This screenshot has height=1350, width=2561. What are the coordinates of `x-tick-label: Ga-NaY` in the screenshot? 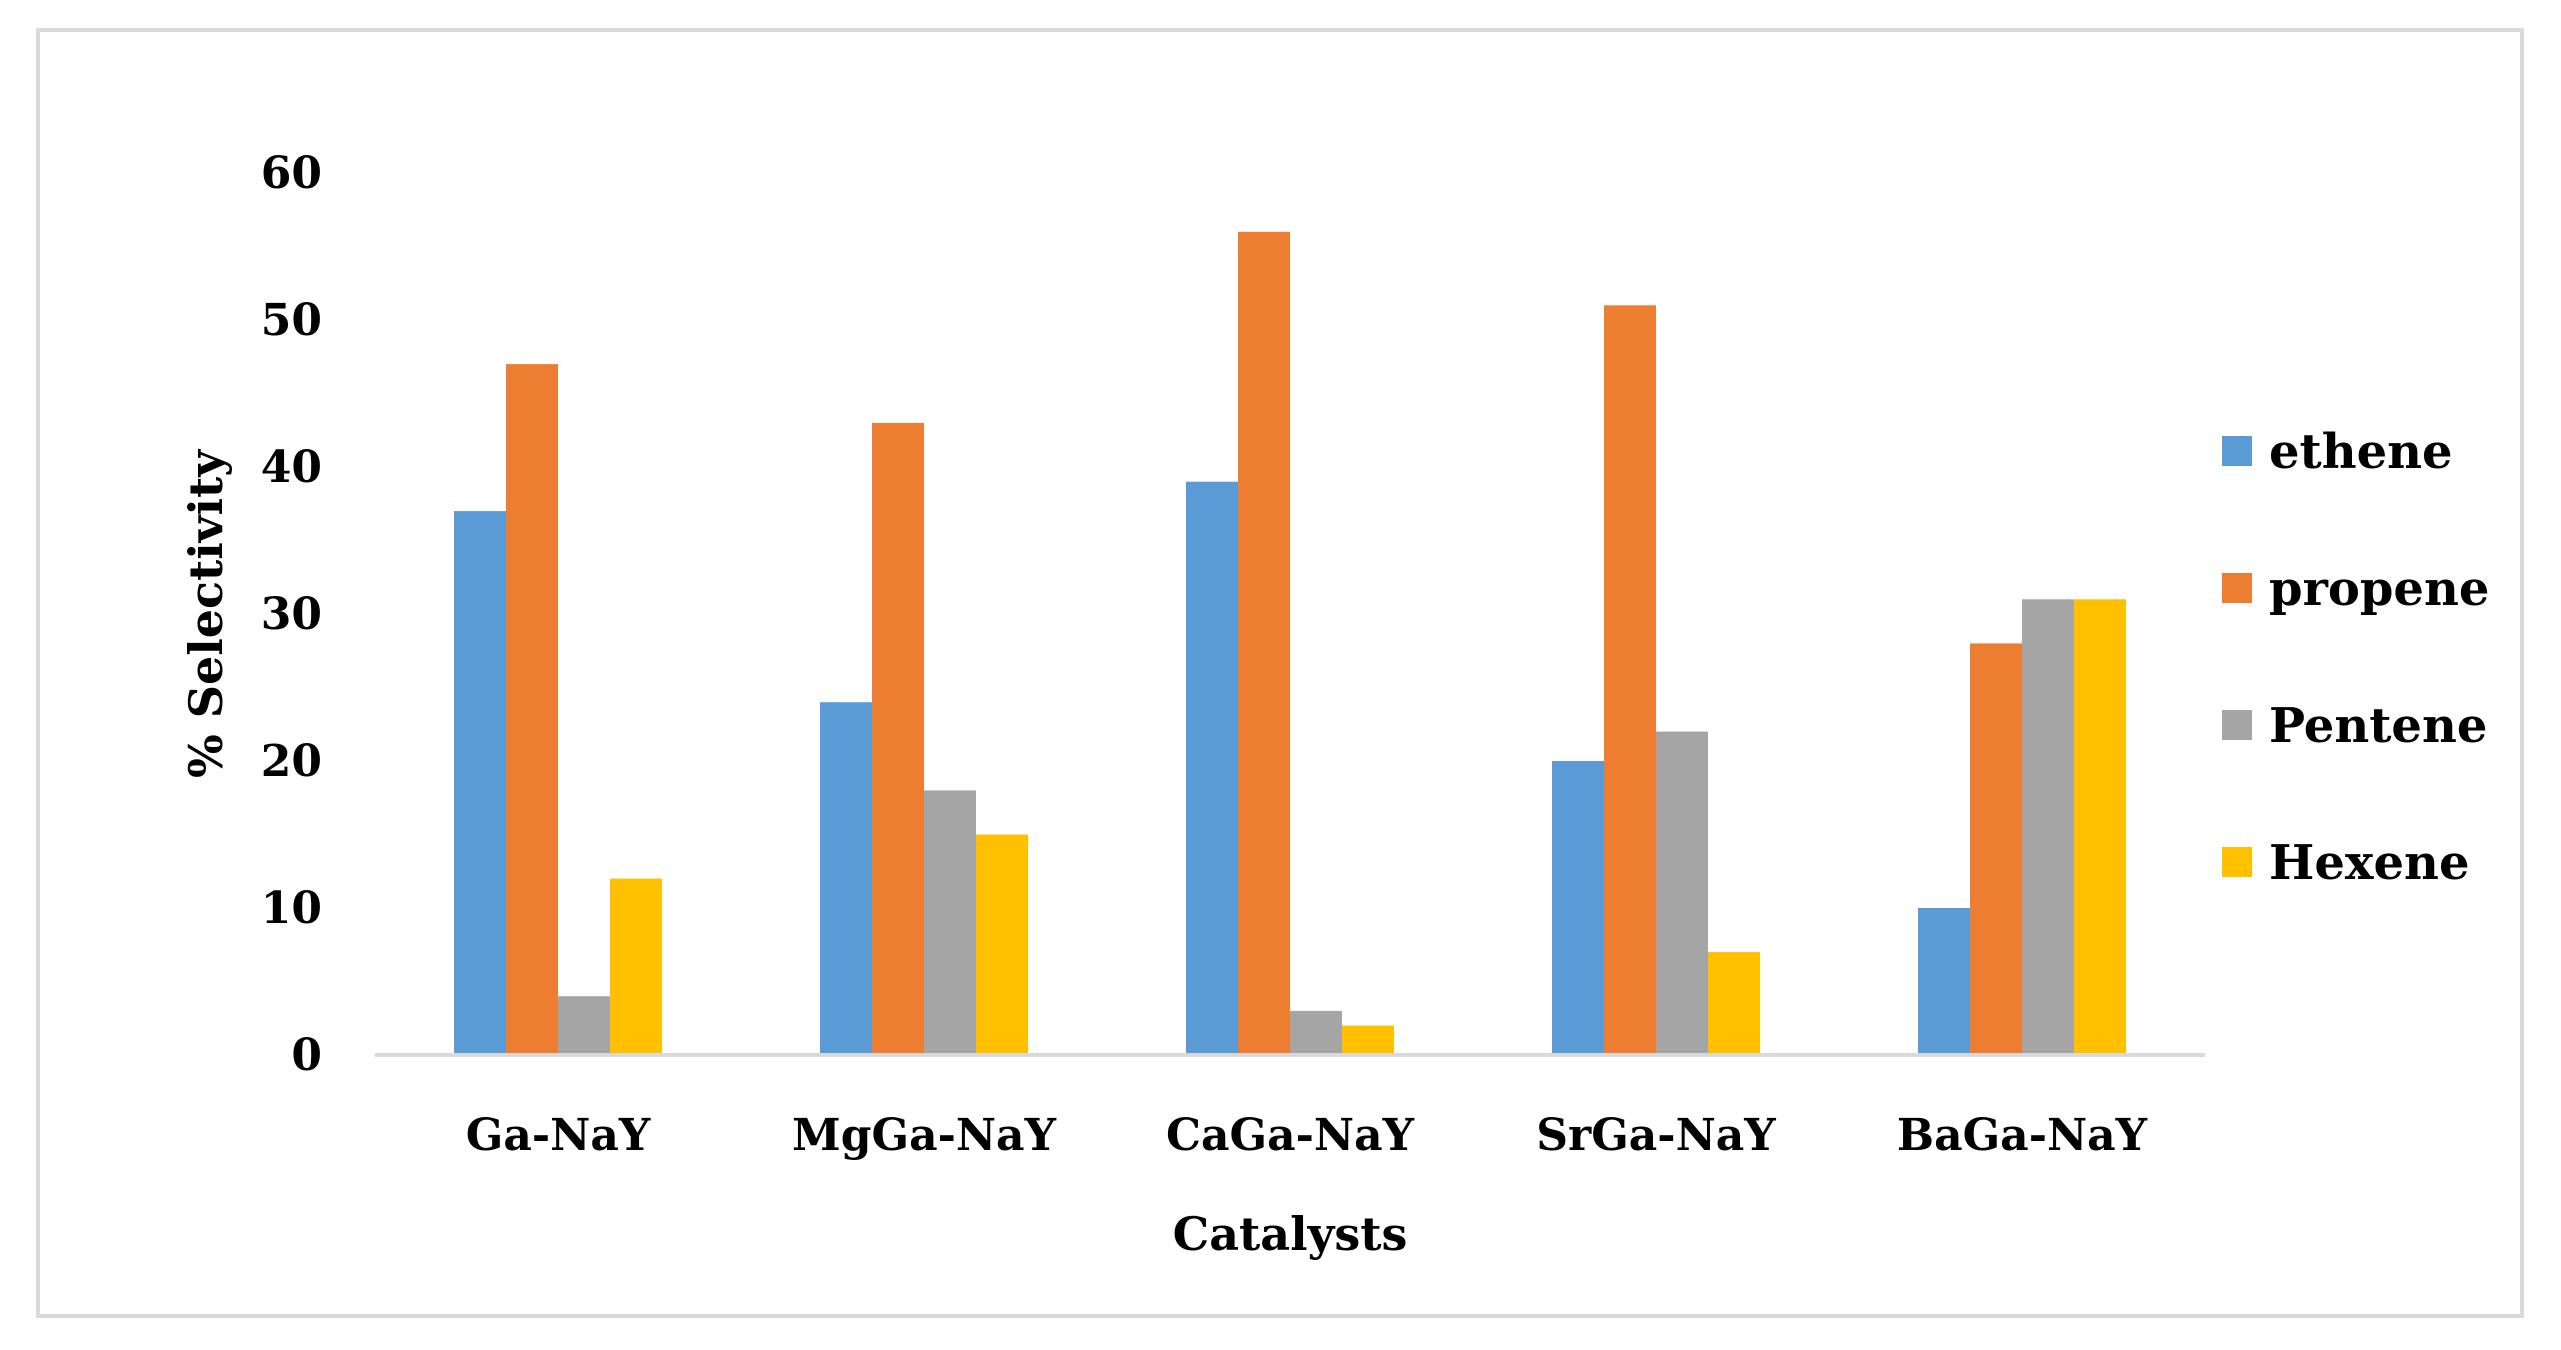 It's located at (558, 1135).